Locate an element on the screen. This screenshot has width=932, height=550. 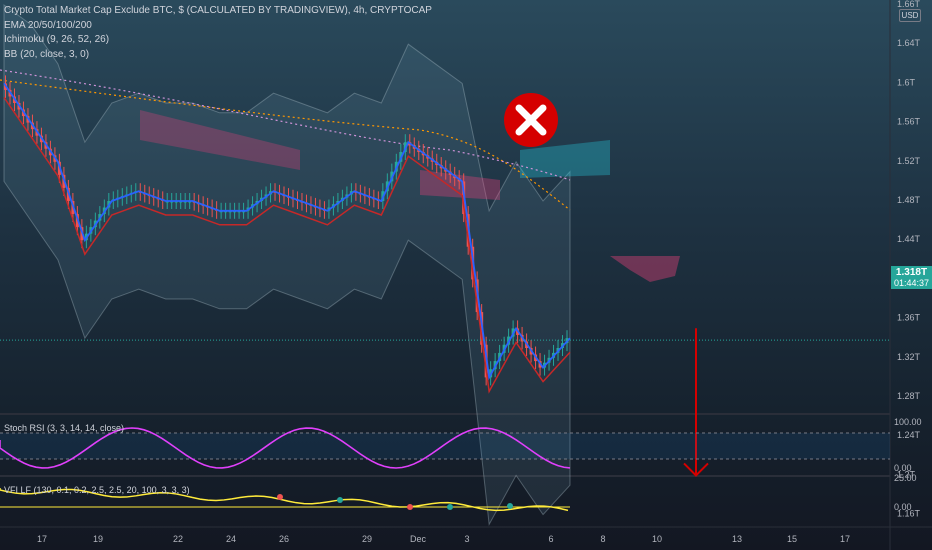
price-tick-label: 1.2T is located at coordinates (906, 474).